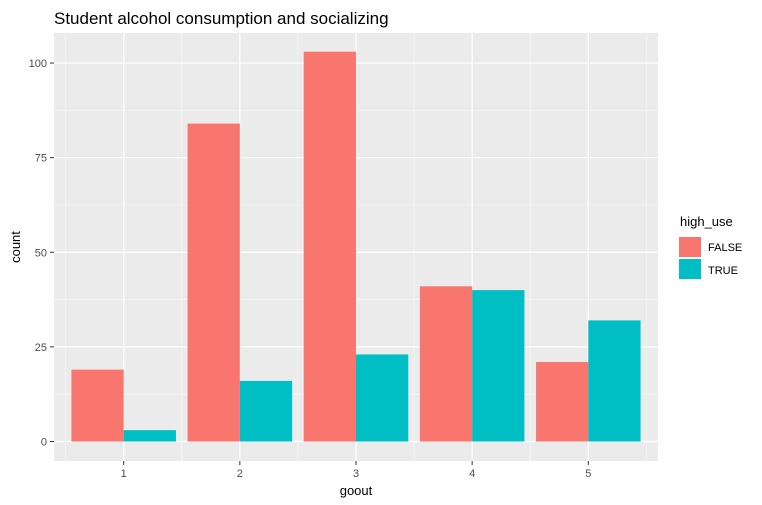  I want to click on y-tick-label: 75, so click(41, 159).